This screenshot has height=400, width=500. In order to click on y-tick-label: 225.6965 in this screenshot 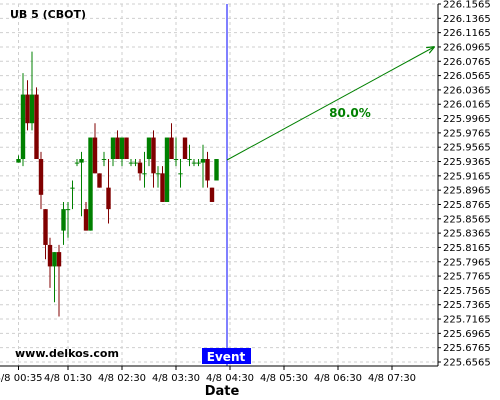, I will do `click(467, 334)`.